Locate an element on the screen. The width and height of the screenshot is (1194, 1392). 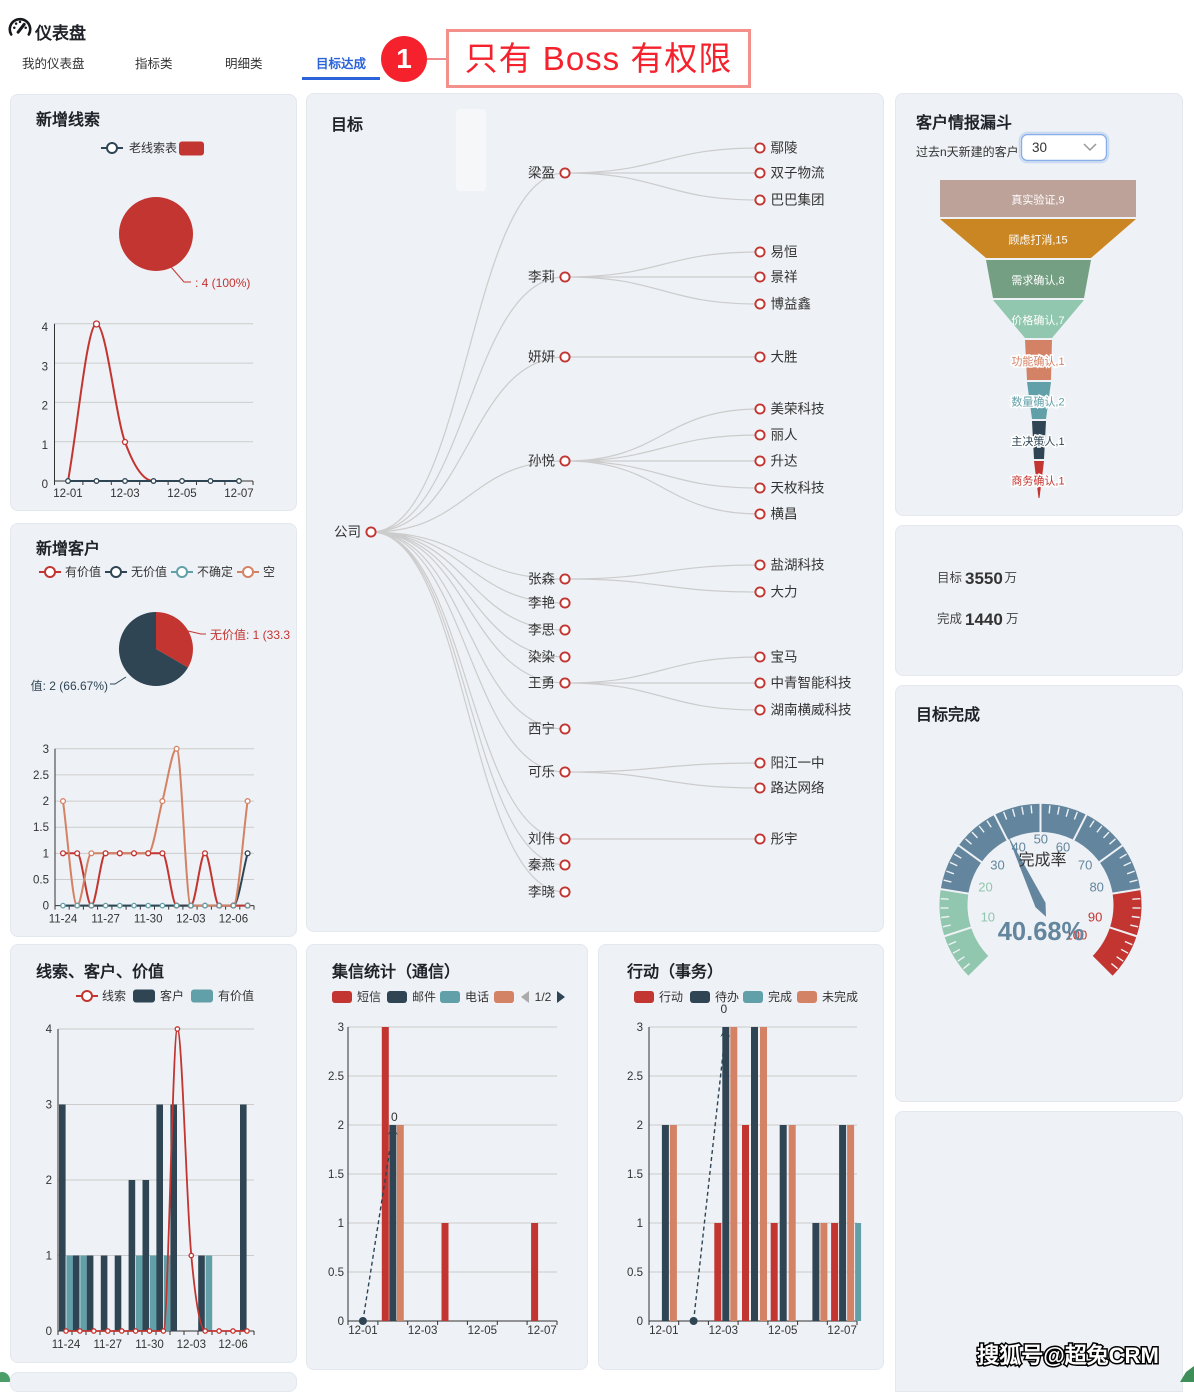
svg-text: 妍妍 is located at coordinates (541, 357).